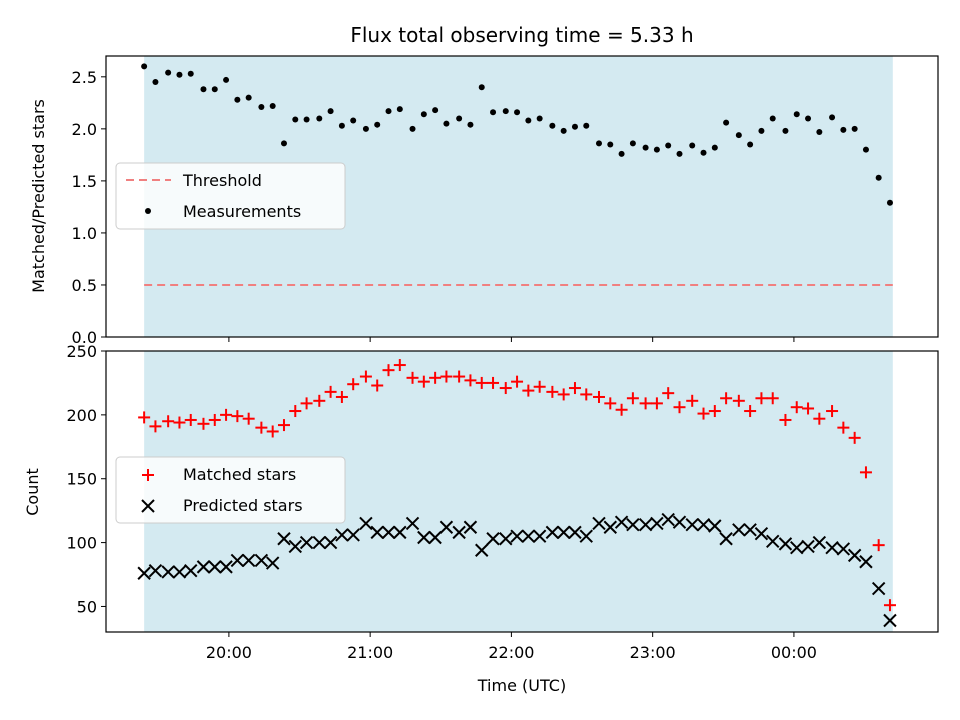  Describe the element at coordinates (81, 351) in the screenshot. I see `y-tick-label: 250` at that location.